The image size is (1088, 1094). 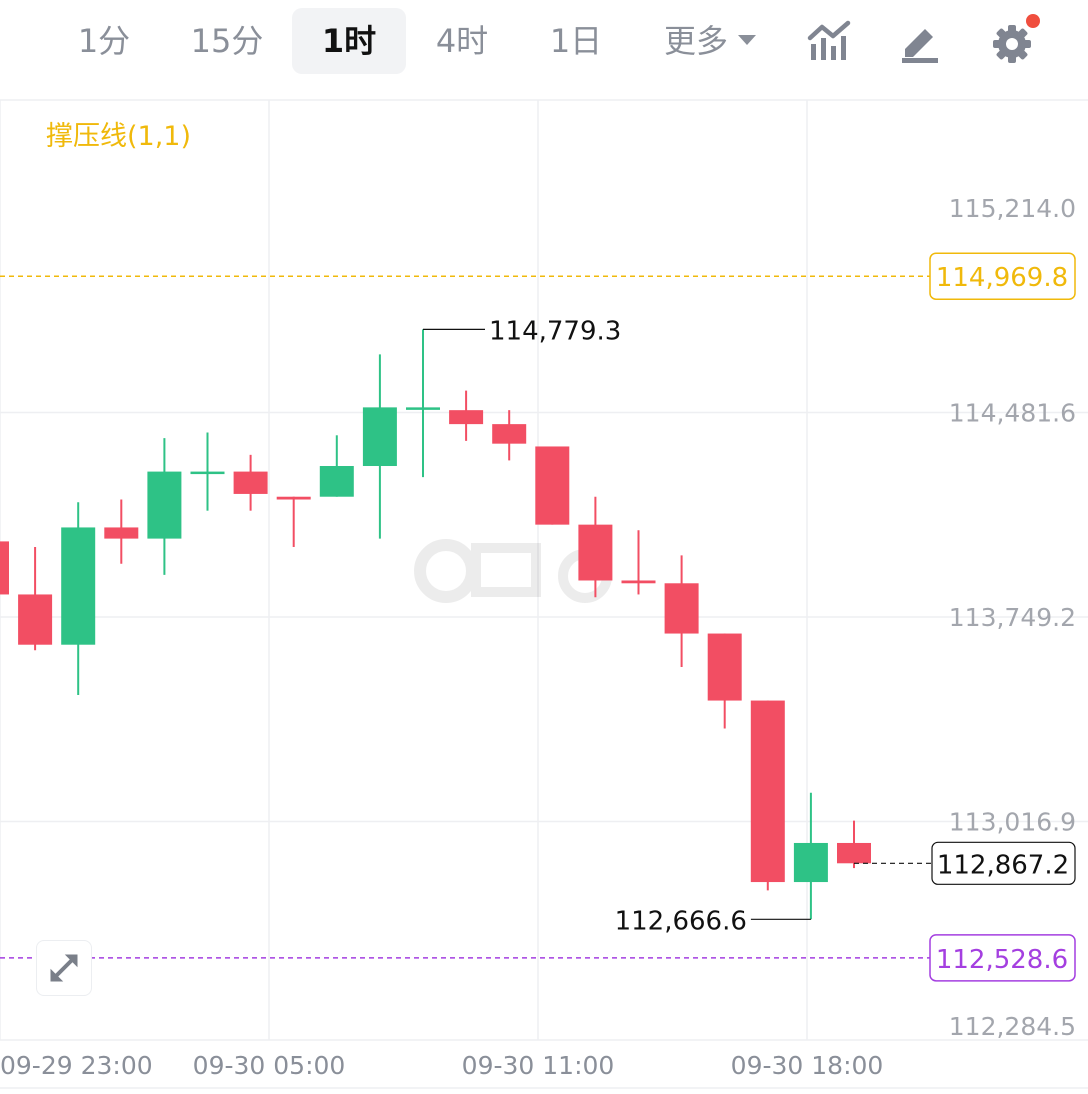 I want to click on chart-type-button, so click(x=830, y=42).